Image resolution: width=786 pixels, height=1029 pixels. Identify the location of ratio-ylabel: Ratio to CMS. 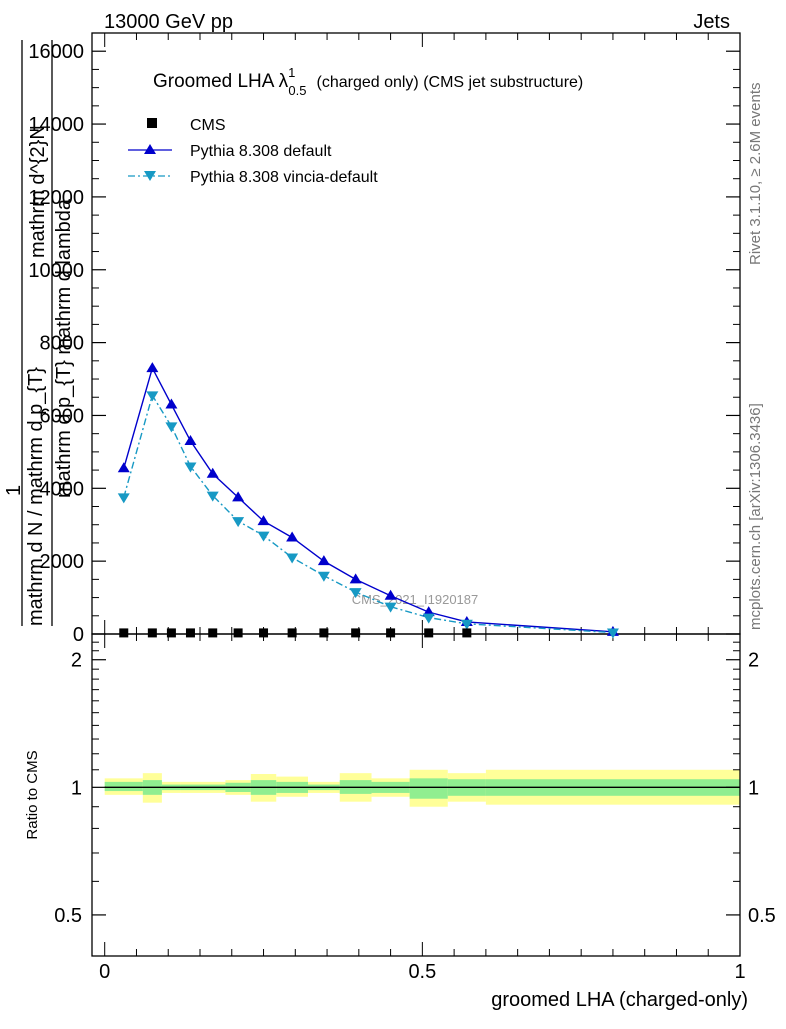
(32, 794).